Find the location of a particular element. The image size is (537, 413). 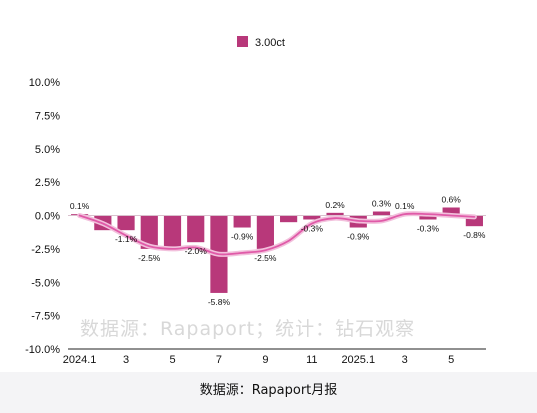

data-label: 0.6% is located at coordinates (451, 199).